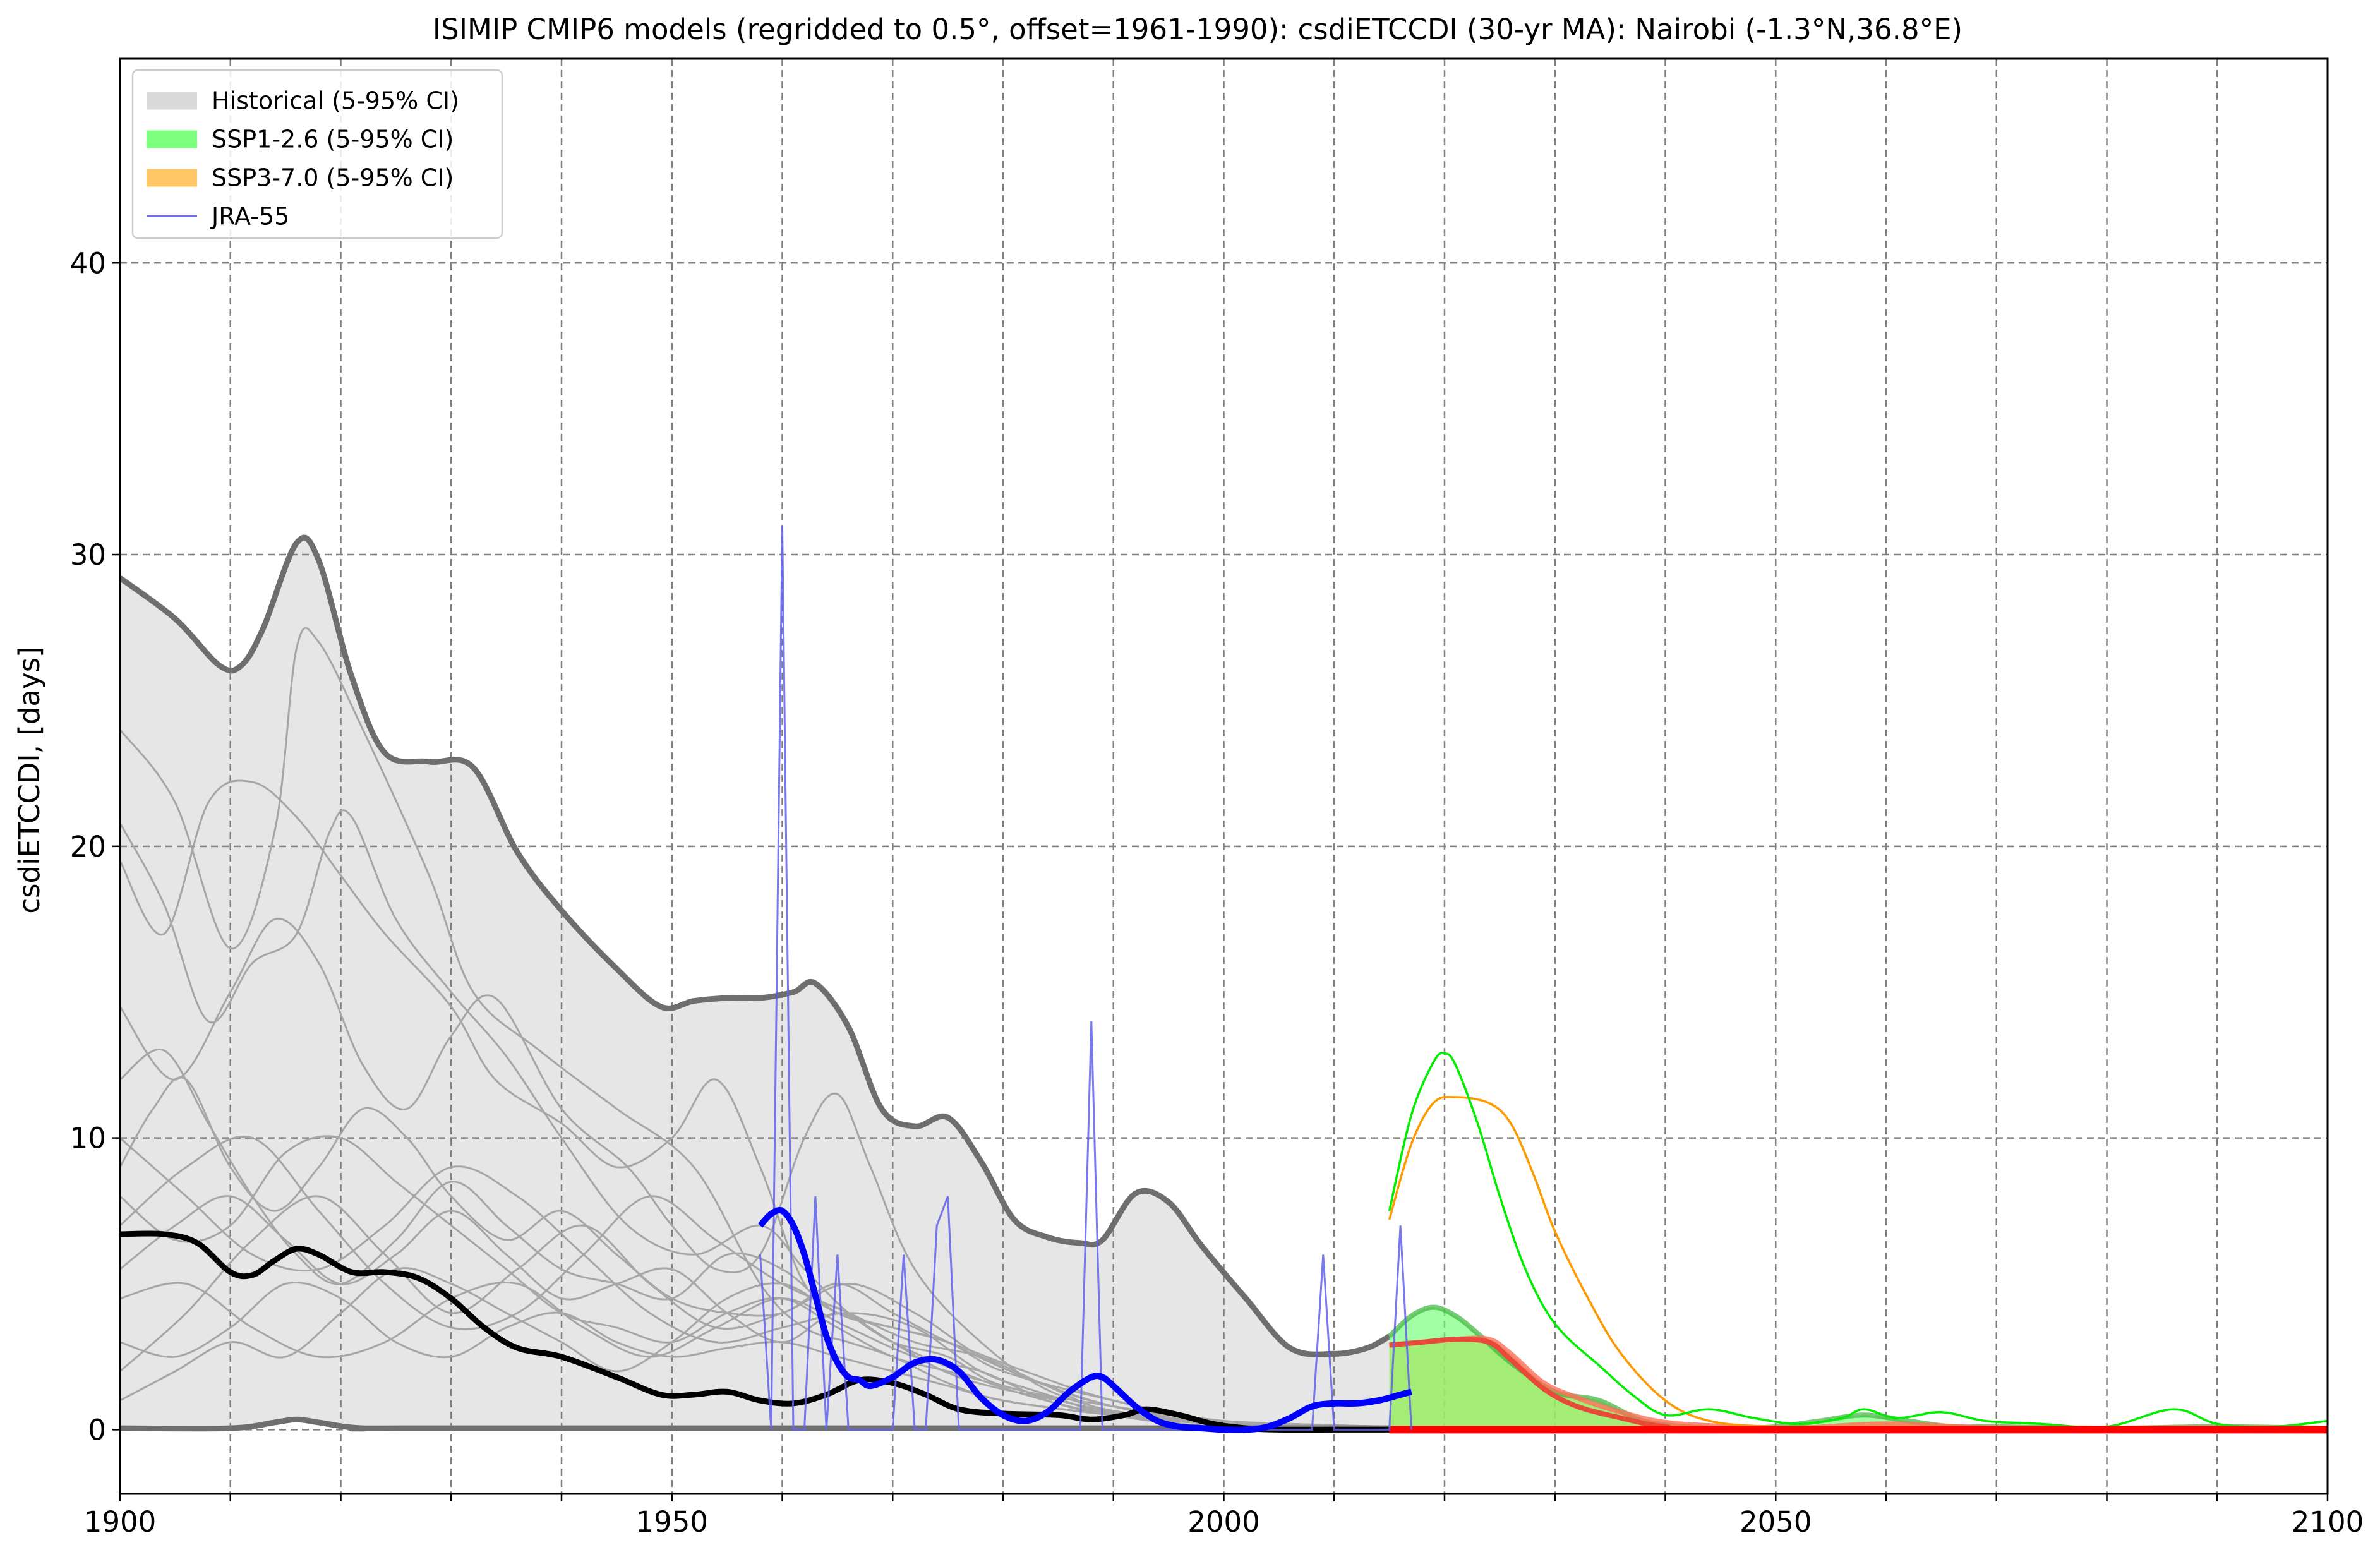 This screenshot has height=1557, width=2380. Describe the element at coordinates (88, 555) in the screenshot. I see `y-tick-label: 30` at that location.